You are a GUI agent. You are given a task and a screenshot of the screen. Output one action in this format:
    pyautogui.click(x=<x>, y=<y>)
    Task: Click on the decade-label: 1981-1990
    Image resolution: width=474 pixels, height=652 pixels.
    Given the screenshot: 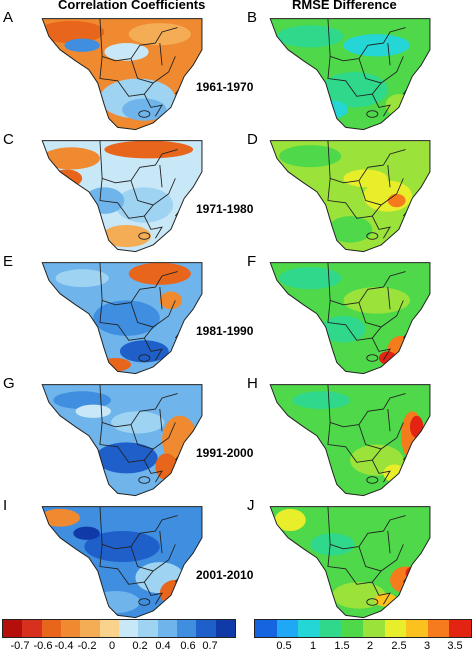 What is the action you would take?
    pyautogui.click(x=225, y=331)
    